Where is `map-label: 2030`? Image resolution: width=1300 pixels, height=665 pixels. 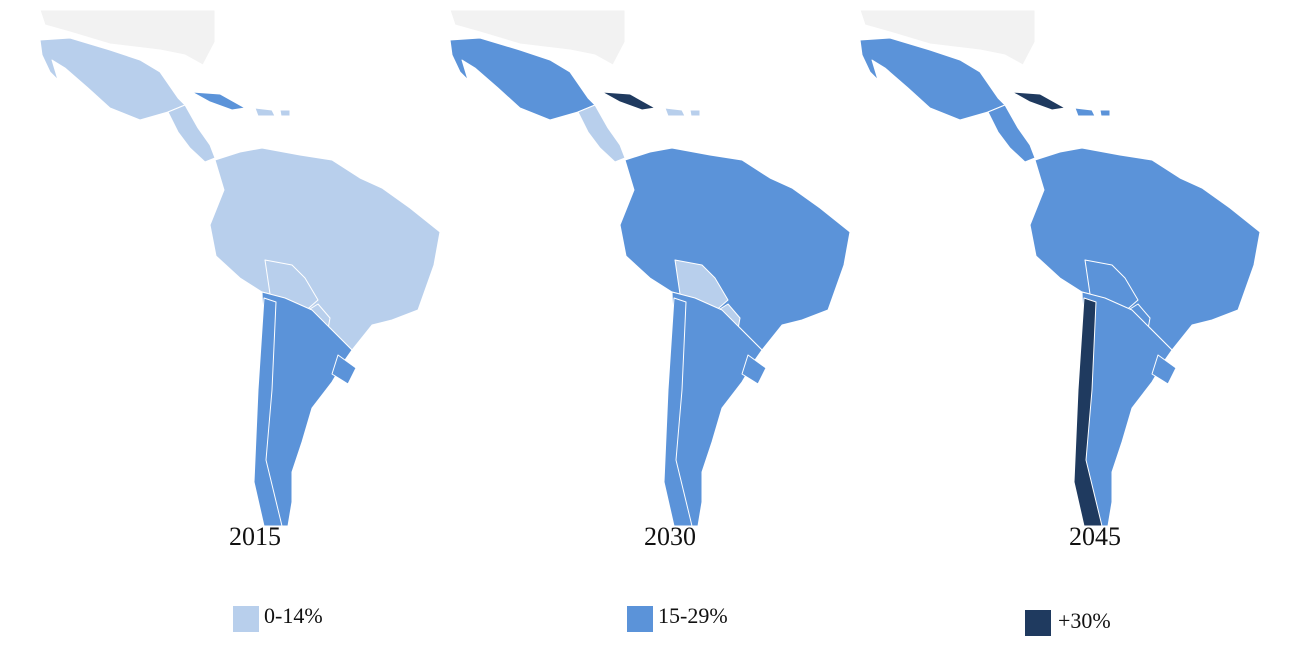 map-label: 2030 is located at coordinates (670, 536).